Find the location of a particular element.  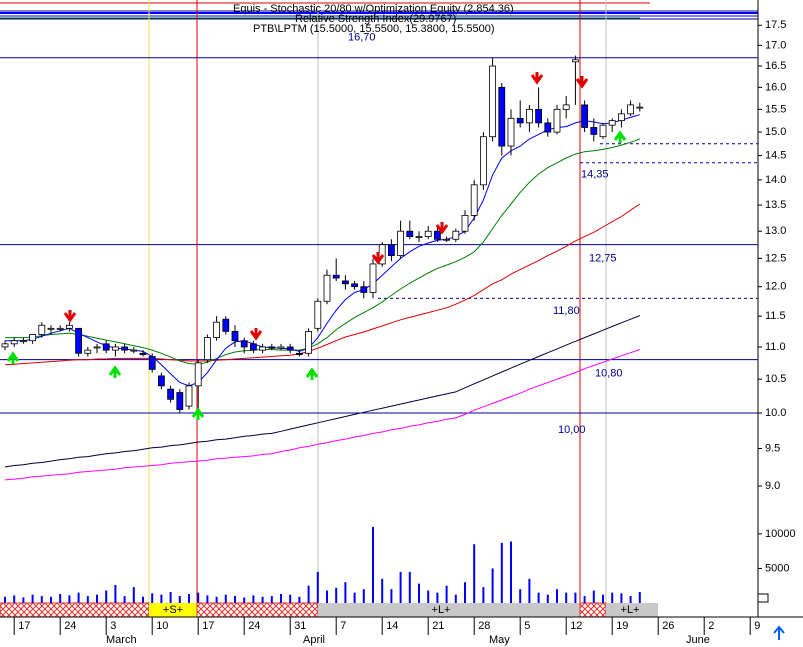

y-tick-label: 9.5 is located at coordinates (772, 448).